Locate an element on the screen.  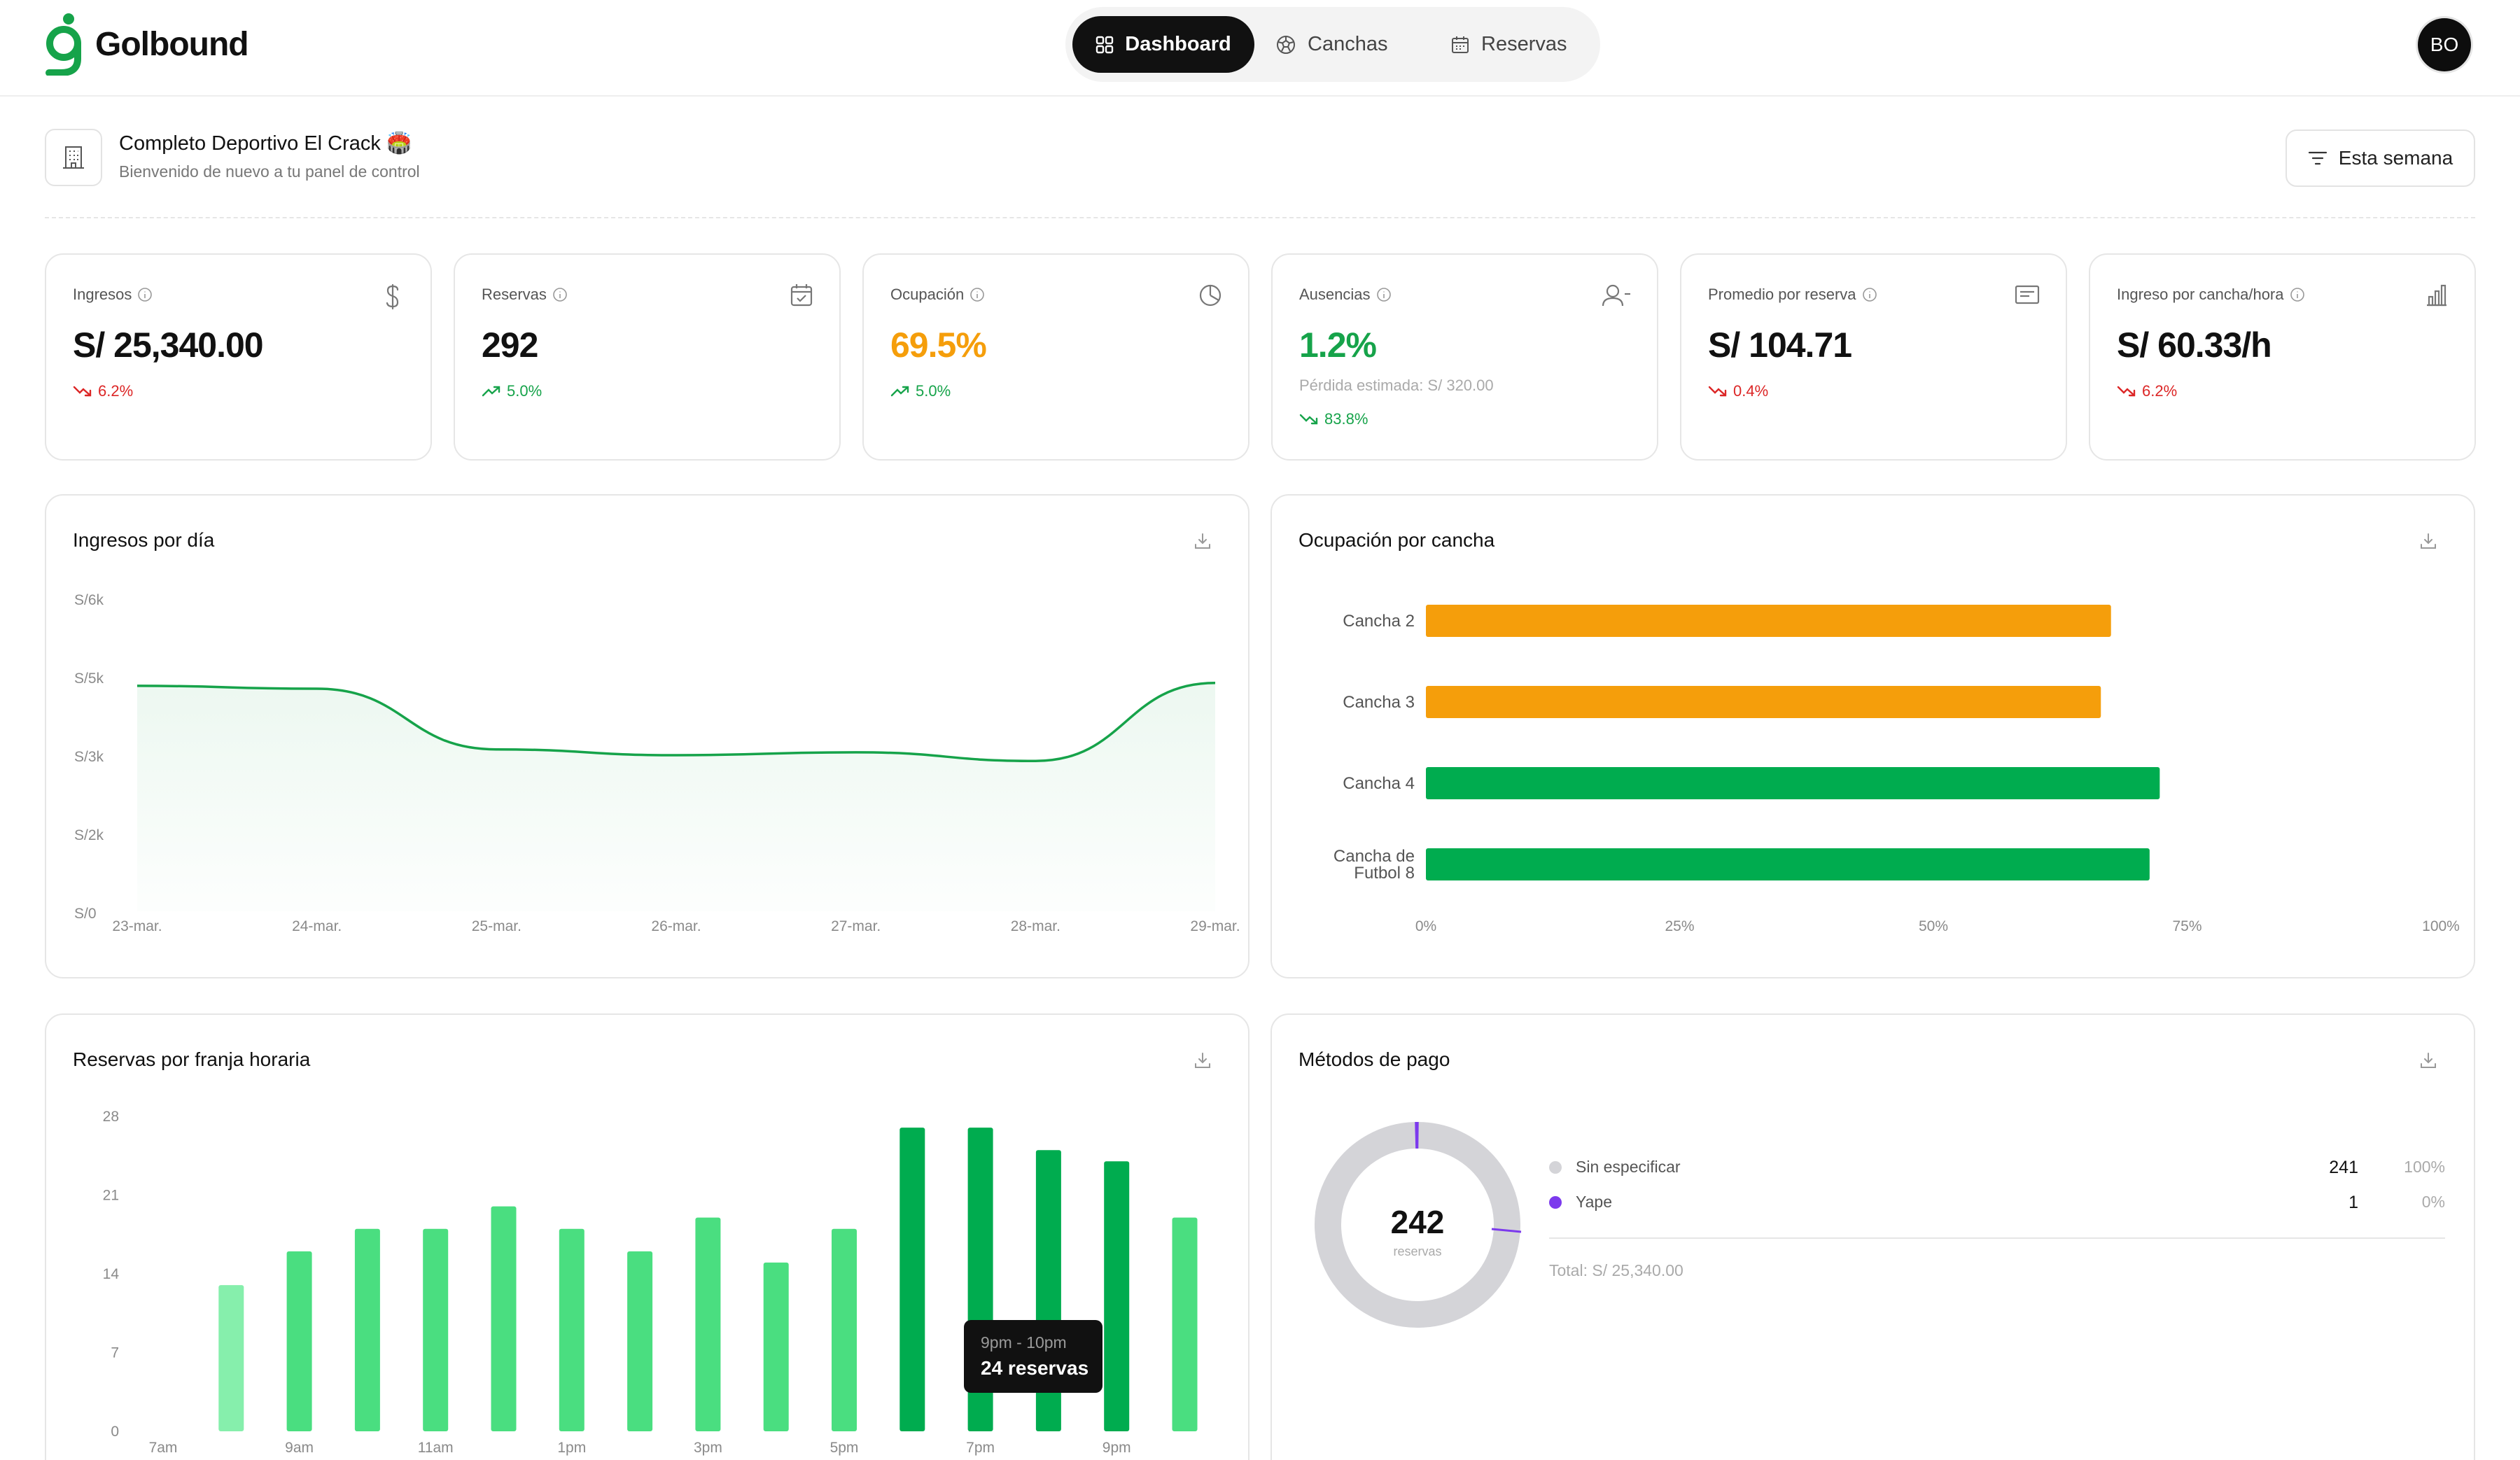
kpi-card-ingreso-cancha-hora: Ingreso por cancha/hora S/ 60.33/h 6.2% is located at coordinates (2282, 357).